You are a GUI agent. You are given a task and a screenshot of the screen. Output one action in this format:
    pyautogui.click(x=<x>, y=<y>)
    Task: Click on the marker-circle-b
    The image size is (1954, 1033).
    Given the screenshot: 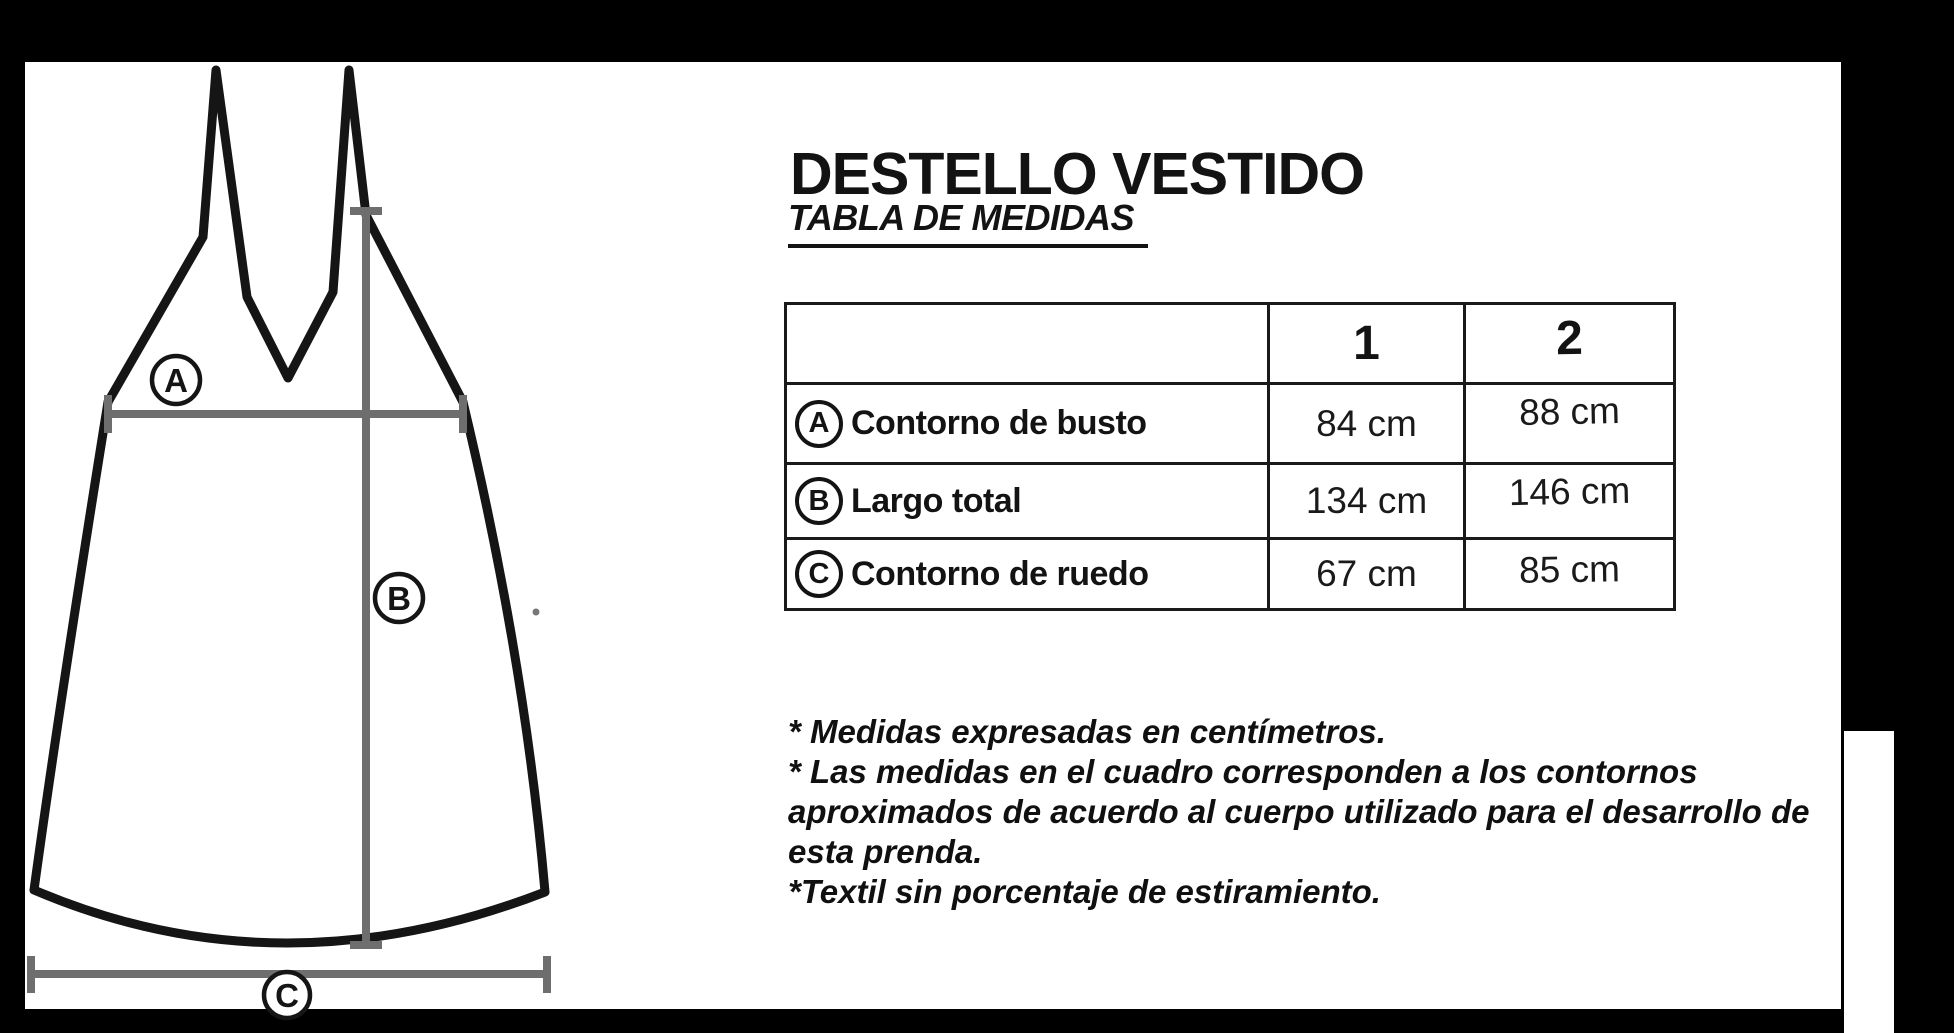 What is the action you would take?
    pyautogui.click(x=399, y=598)
    